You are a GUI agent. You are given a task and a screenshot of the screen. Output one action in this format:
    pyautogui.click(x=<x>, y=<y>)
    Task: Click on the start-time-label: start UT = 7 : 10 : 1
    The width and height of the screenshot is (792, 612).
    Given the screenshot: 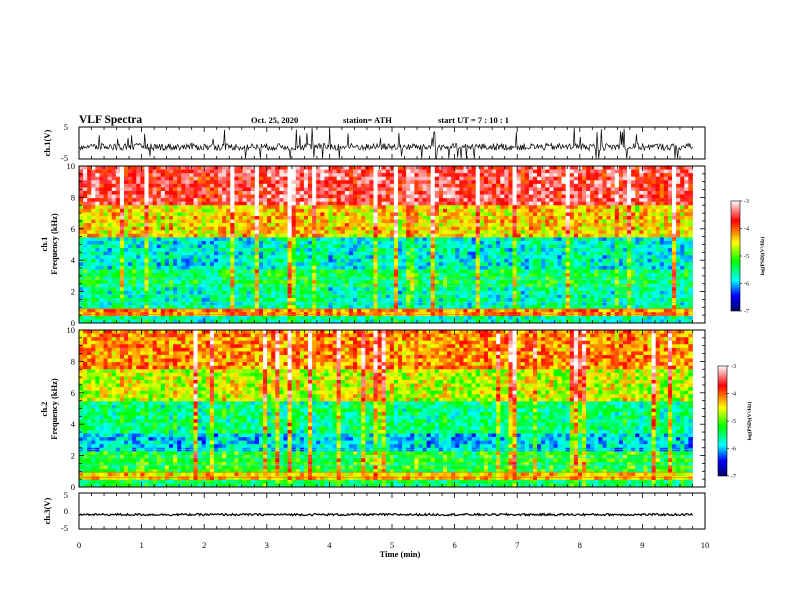 What is the action you would take?
    pyautogui.click(x=473, y=120)
    